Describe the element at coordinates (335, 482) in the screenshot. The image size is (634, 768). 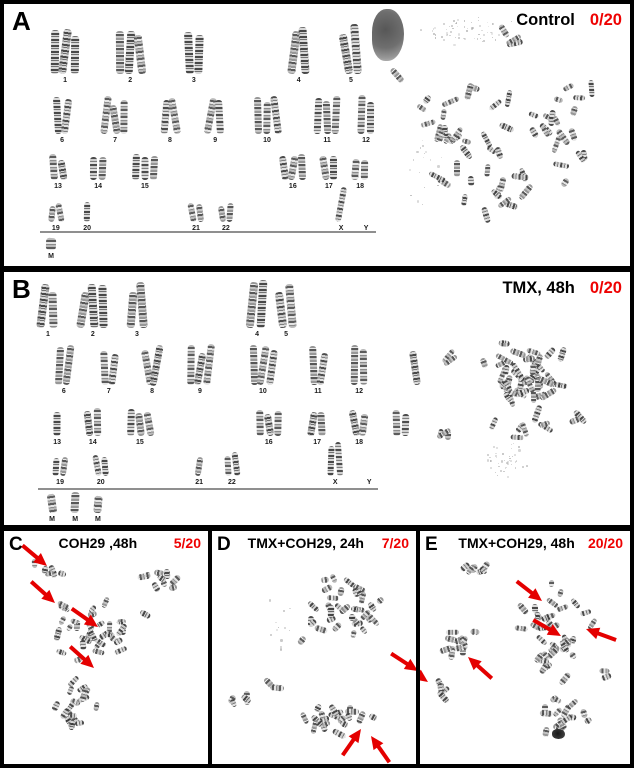
I see `chromosome-number-label: X` at that location.